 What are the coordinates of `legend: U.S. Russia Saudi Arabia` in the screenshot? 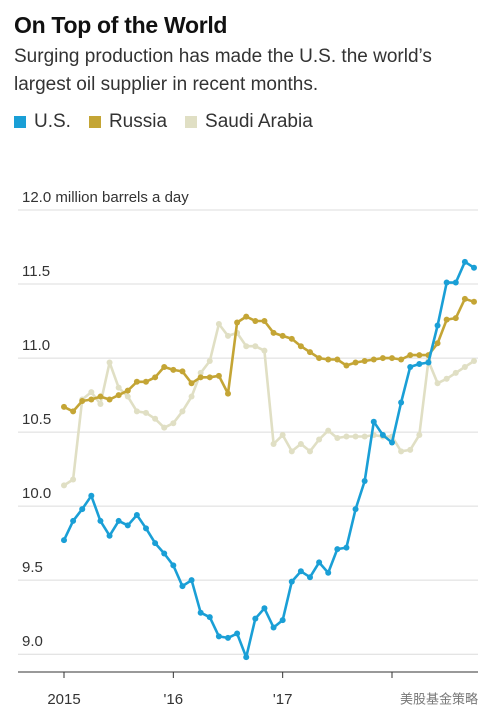 It's located at (244, 122).